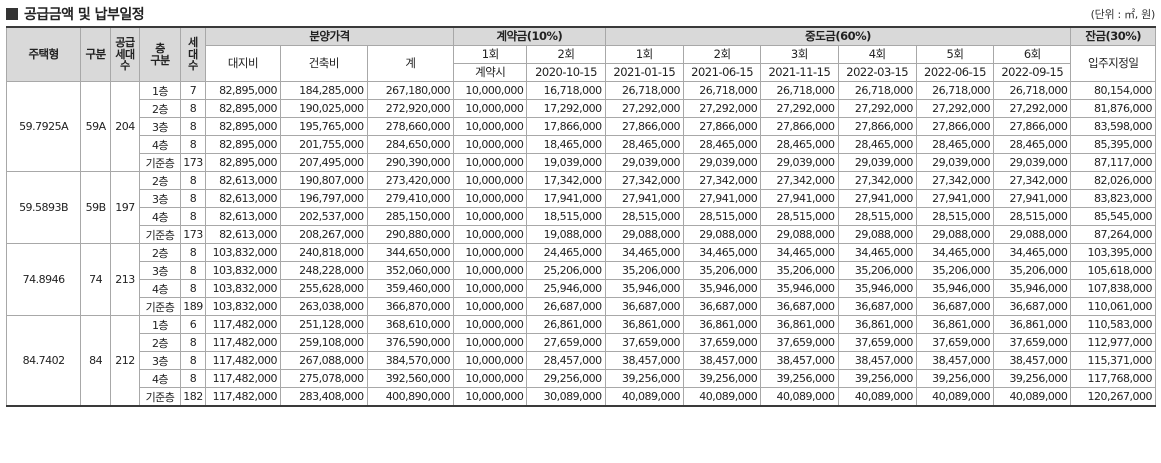  Describe the element at coordinates (410, 234) in the screenshot. I see `total-price-cell: 290,880,000` at that location.